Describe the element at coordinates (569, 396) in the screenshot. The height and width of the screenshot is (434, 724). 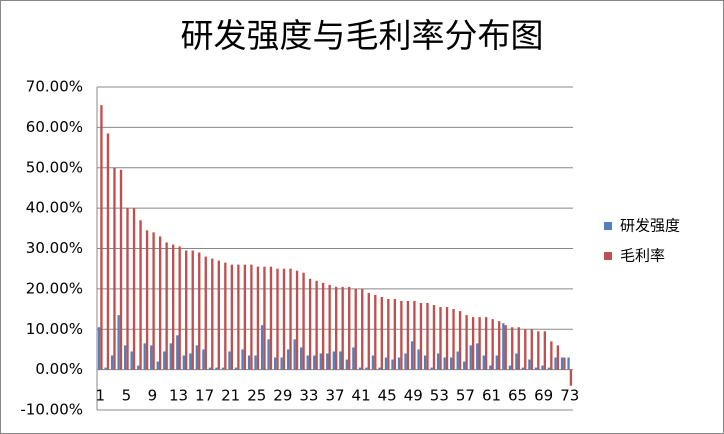
I see `x-tick-label: 73` at that location.